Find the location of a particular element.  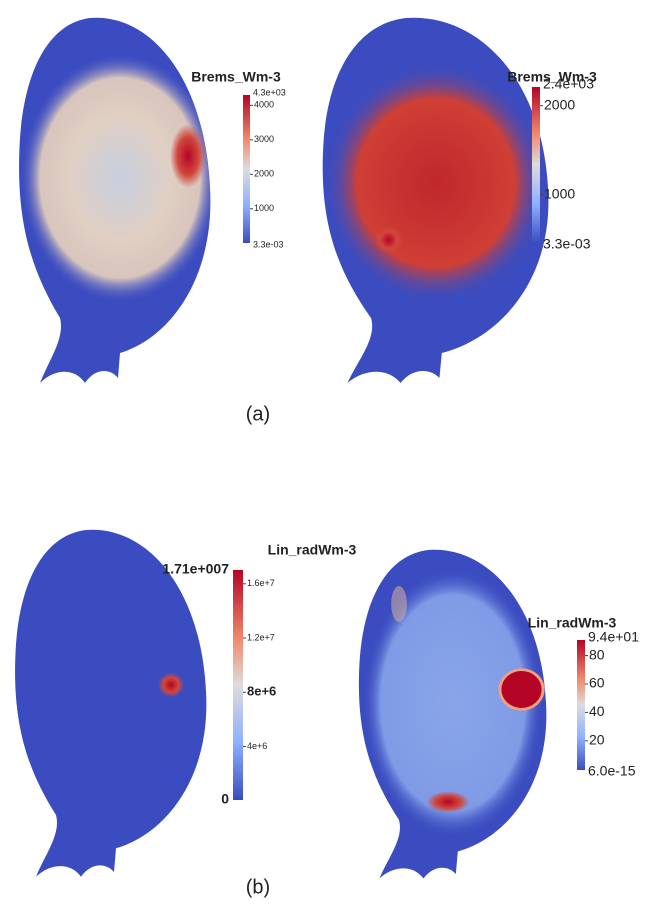

colorbar-tick-label: 1.2e+7 is located at coordinates (261, 637).